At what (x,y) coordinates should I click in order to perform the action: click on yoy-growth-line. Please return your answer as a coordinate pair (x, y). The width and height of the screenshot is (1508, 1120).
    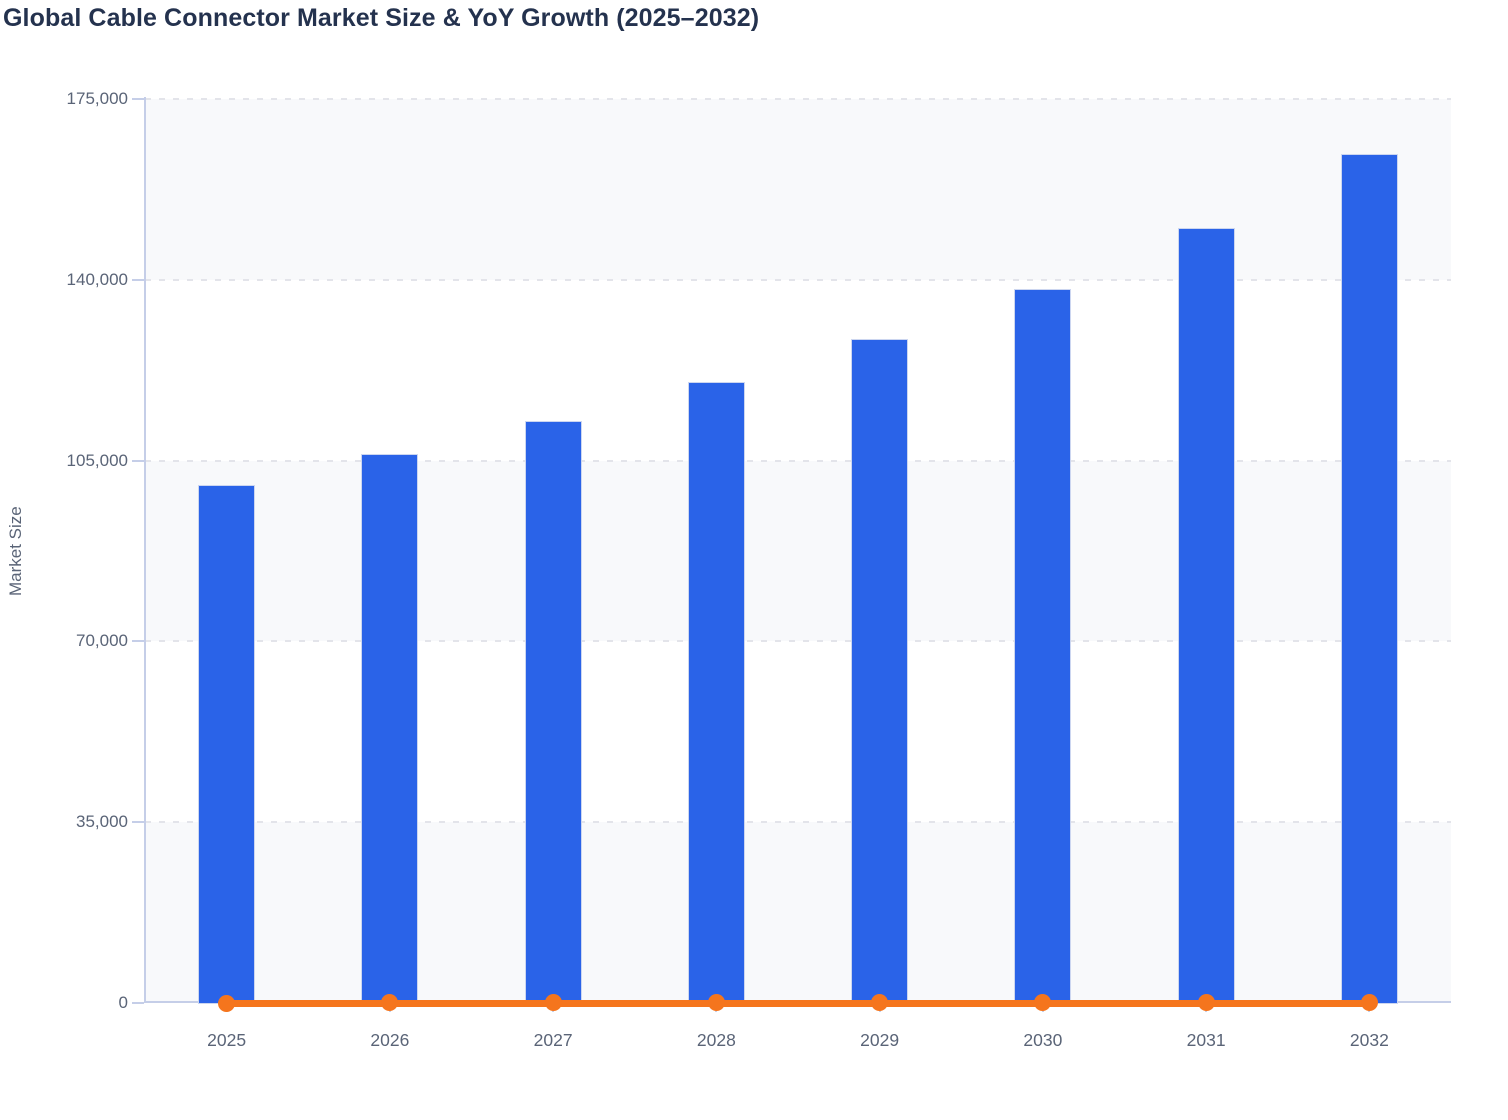
    Looking at the image, I should click on (798, 1003).